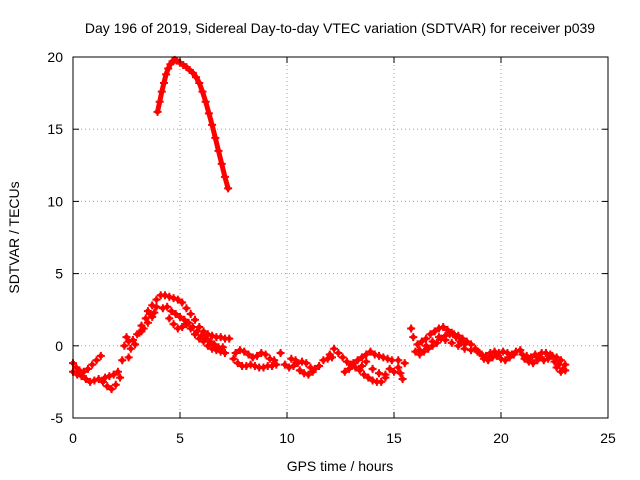 This screenshot has width=640, height=480. What do you see at coordinates (55, 201) in the screenshot?
I see `y-tick-label: 10` at bounding box center [55, 201].